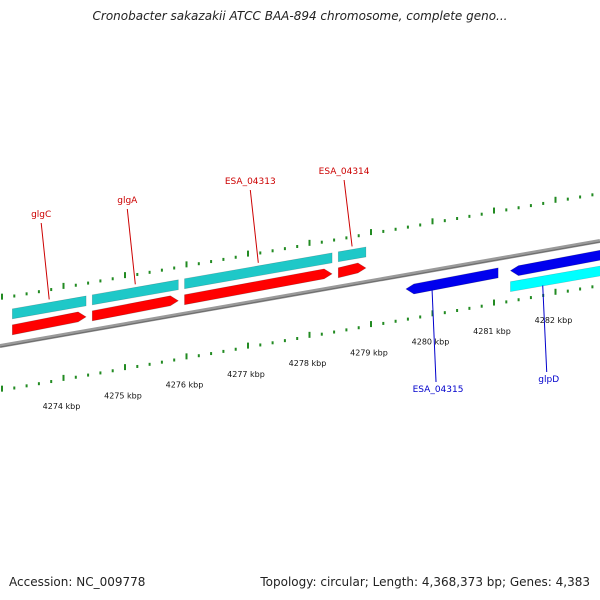 The image size is (600, 600). I want to click on feature-label-glgC: glgC, so click(41, 215).